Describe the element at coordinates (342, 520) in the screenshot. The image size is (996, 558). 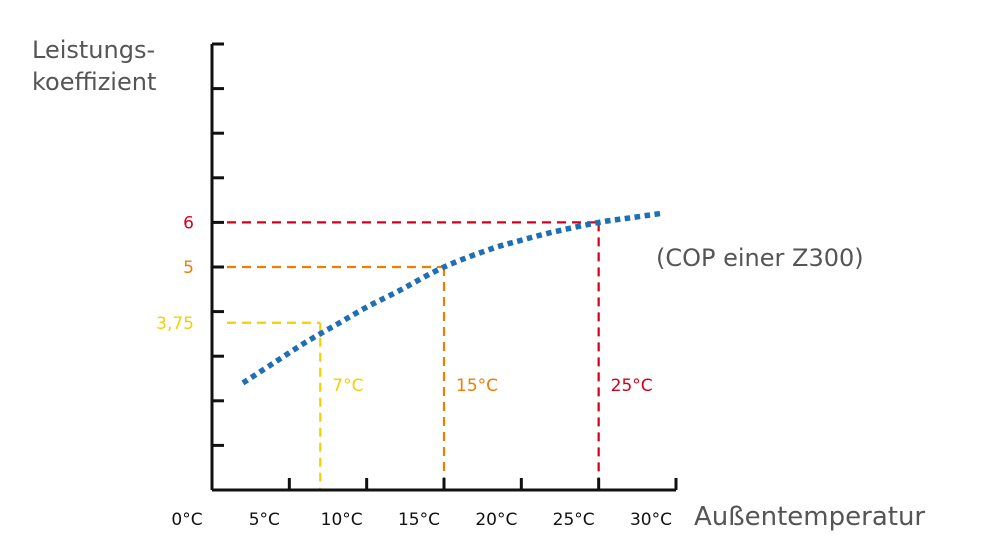
I see `x-tick-label: 10°C` at that location.